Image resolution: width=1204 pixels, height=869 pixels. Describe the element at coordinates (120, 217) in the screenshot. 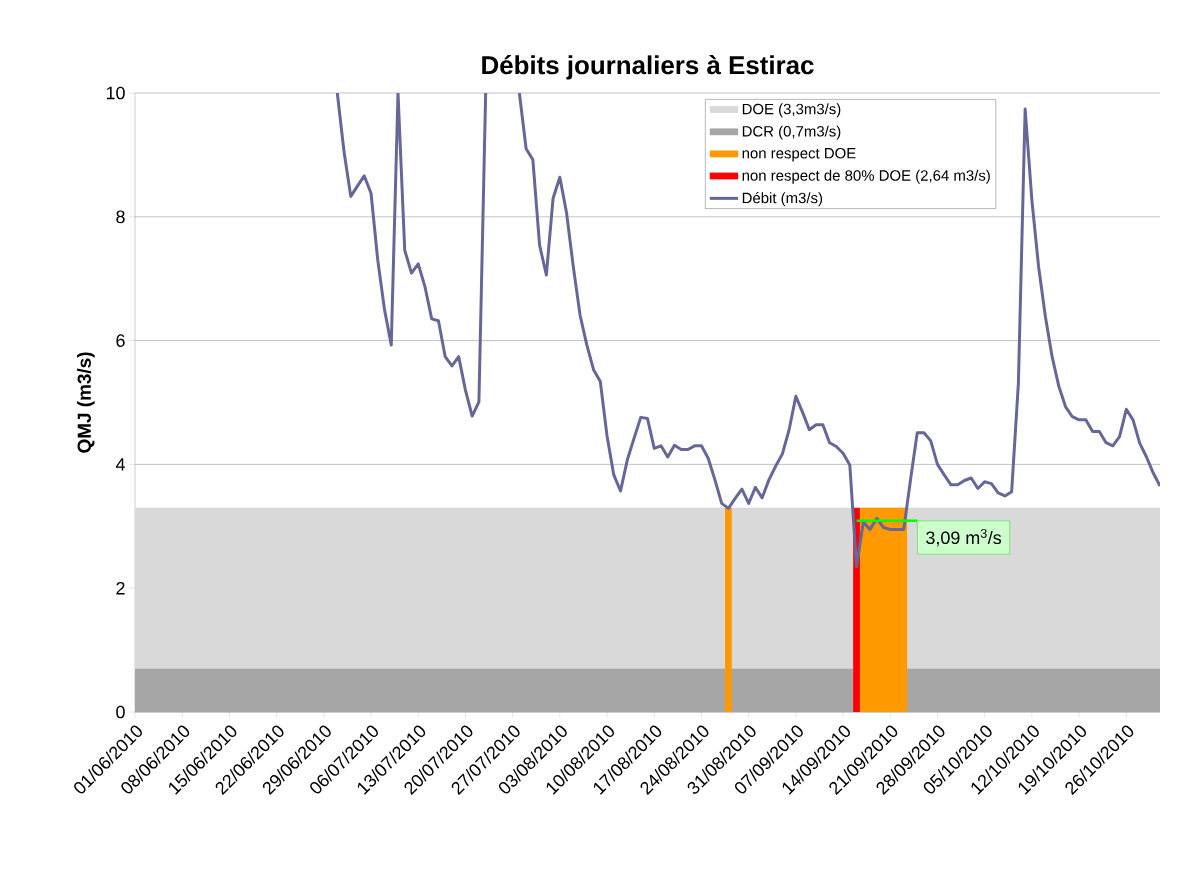

I see `y-tick-label: 8` at that location.